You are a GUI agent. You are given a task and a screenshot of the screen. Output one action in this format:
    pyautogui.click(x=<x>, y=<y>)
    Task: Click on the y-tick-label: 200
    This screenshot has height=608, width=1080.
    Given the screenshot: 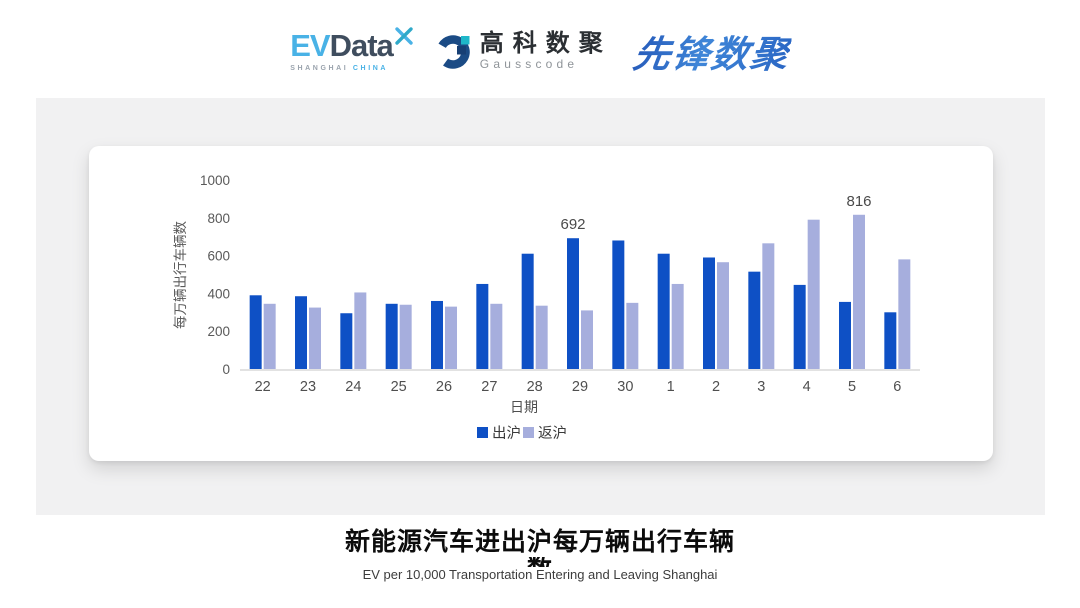 What is the action you would take?
    pyautogui.click(x=218, y=331)
    